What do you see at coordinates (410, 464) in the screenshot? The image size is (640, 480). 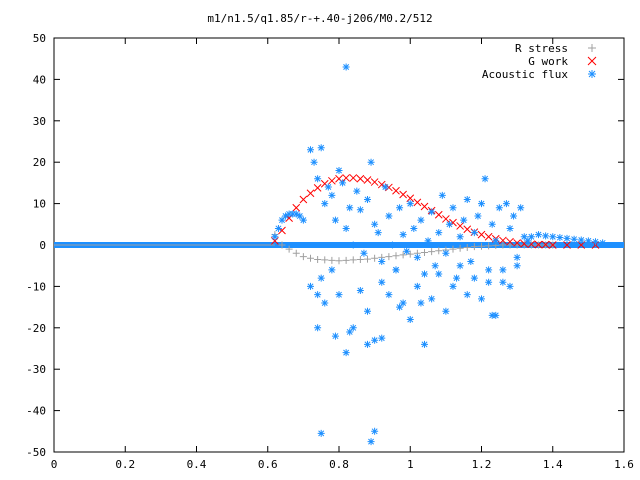 I see `x-tick-label: 1` at bounding box center [410, 464].